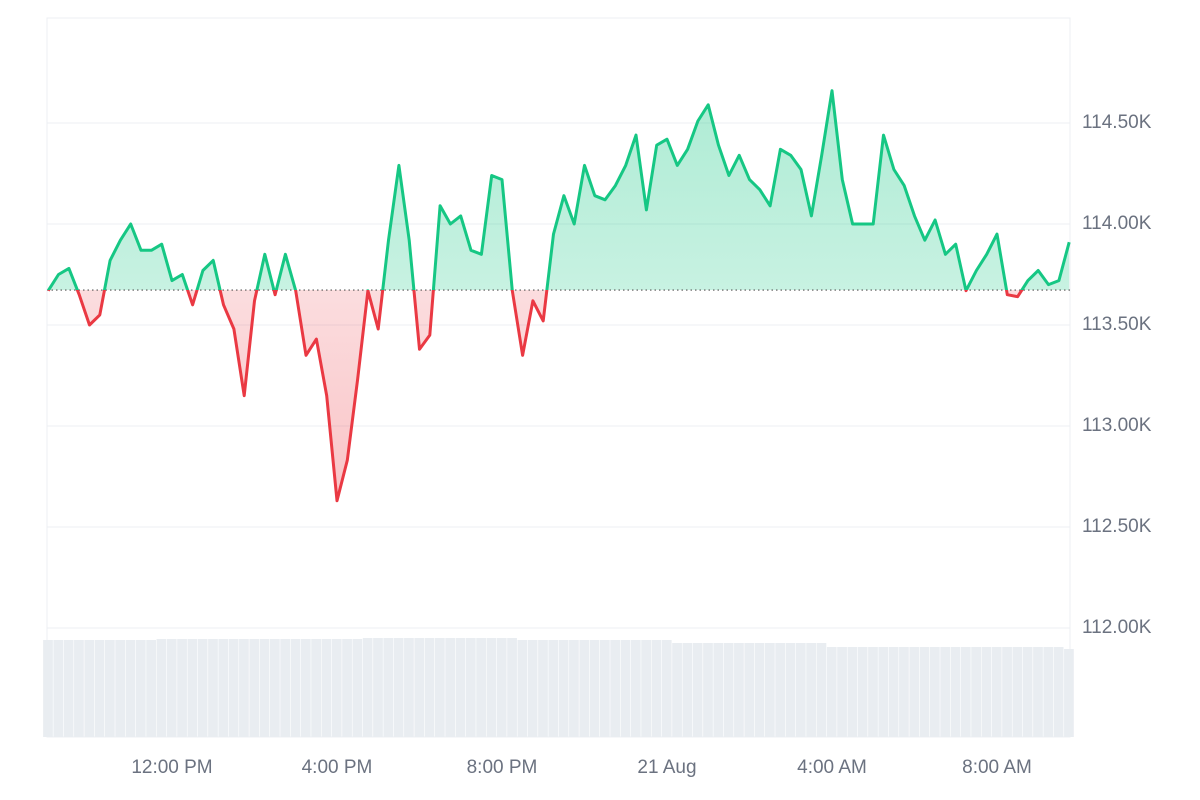  What do you see at coordinates (666, 767) in the screenshot?
I see `x-tick-label: 21 Aug` at bounding box center [666, 767].